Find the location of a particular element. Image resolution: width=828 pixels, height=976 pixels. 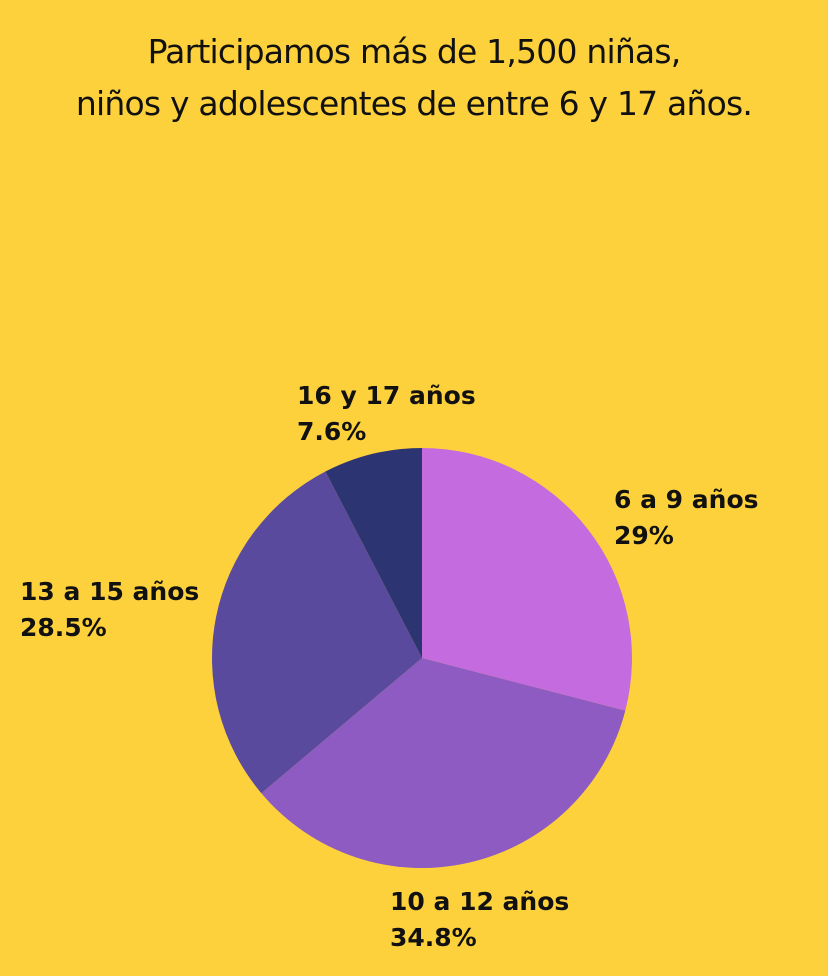

slice-value-label: 29% is located at coordinates (644, 535).